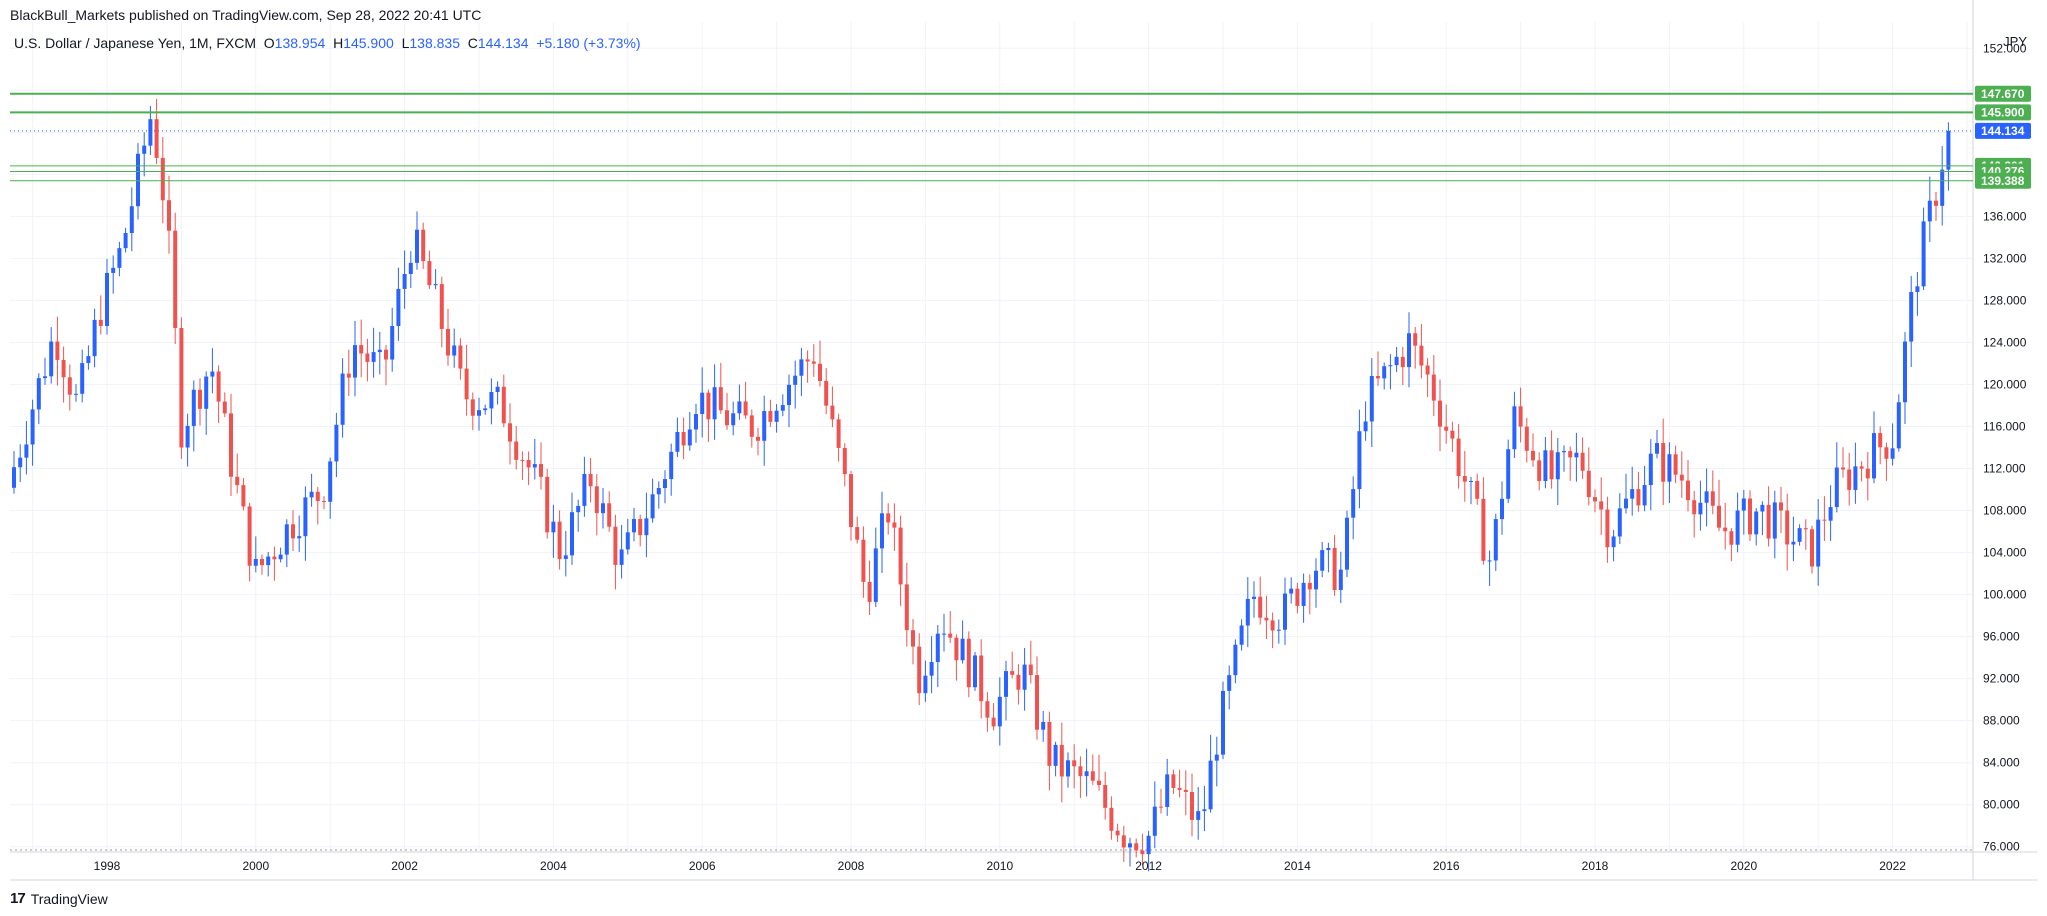 This screenshot has width=2047, height=916. What do you see at coordinates (2003, 180) in the screenshot?
I see `level-price-tag` at bounding box center [2003, 180].